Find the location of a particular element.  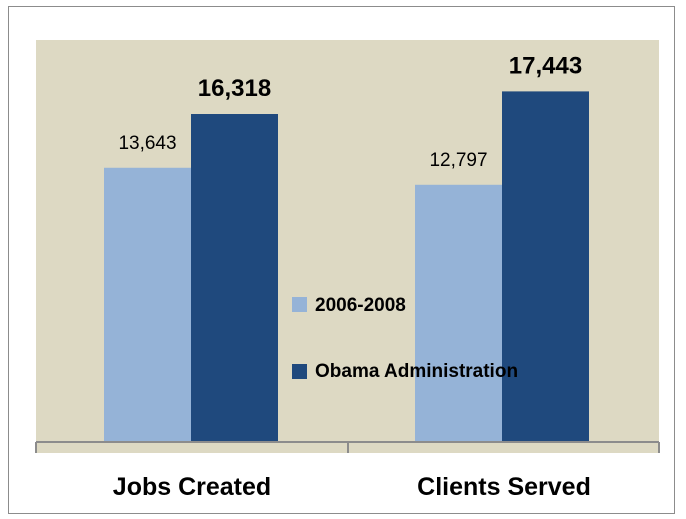

data-label: 13,643 is located at coordinates (147, 143).